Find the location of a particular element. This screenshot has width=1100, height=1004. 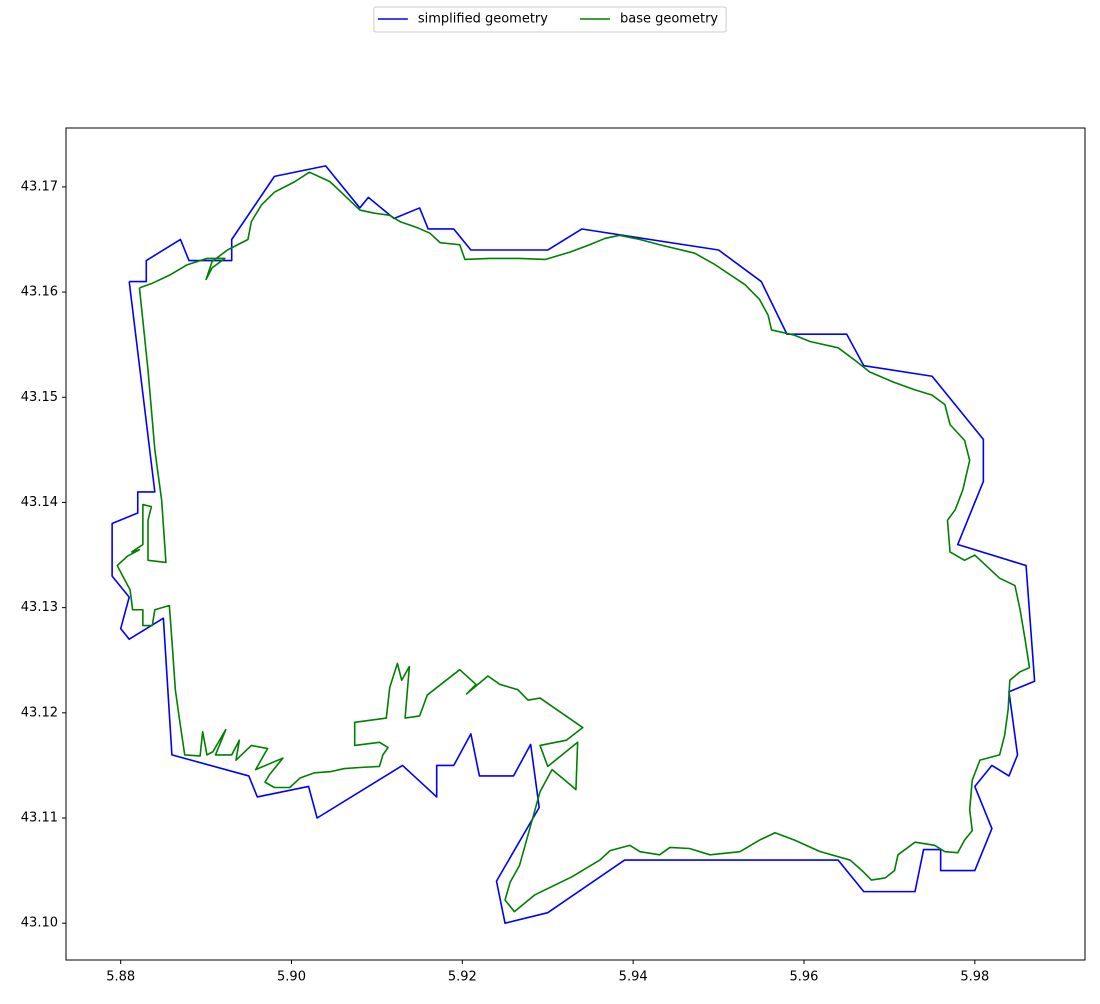

x-tick-label: 5.96 is located at coordinates (804, 977).